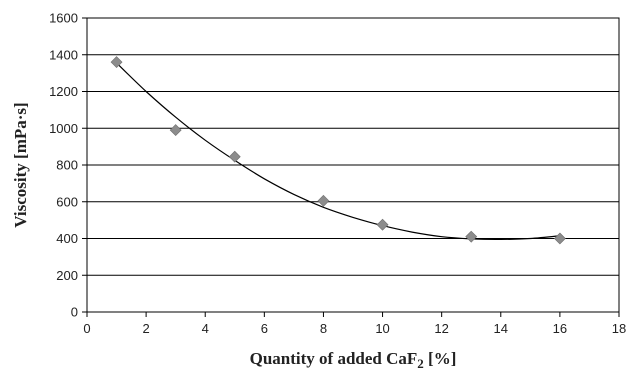  Describe the element at coordinates (323, 328) in the screenshot. I see `x-tick-label: 8` at that location.